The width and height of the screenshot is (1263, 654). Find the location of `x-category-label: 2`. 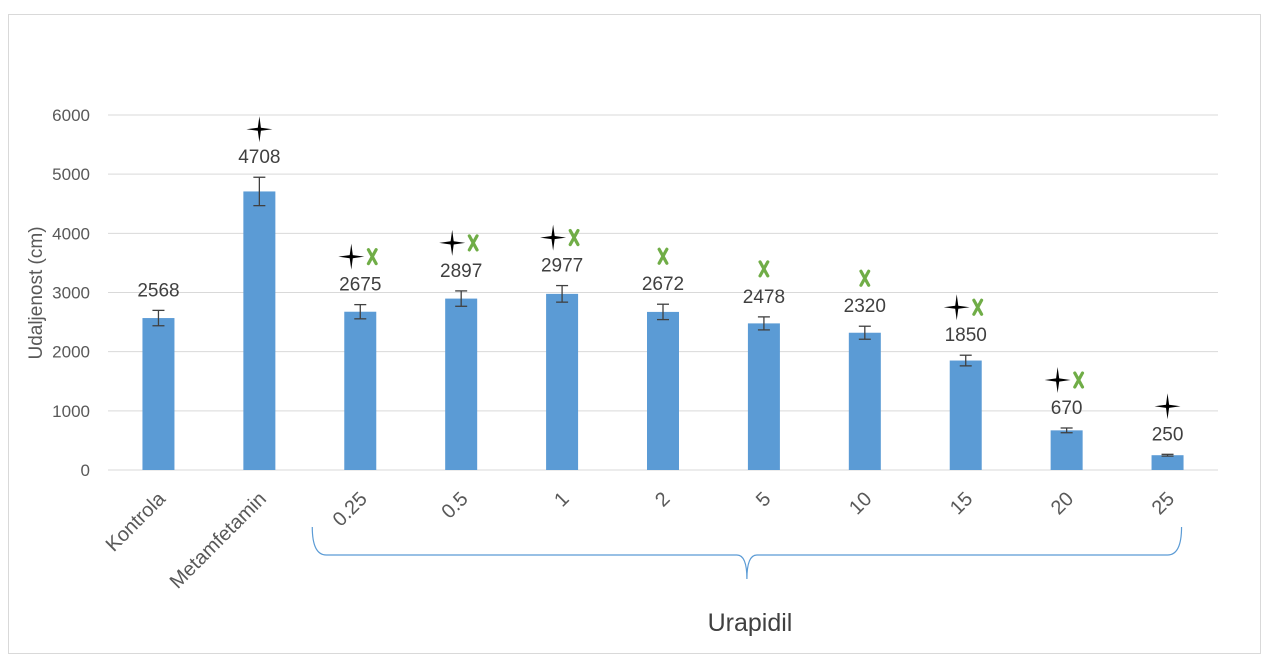

x-category-label: 2 is located at coordinates (662, 499).